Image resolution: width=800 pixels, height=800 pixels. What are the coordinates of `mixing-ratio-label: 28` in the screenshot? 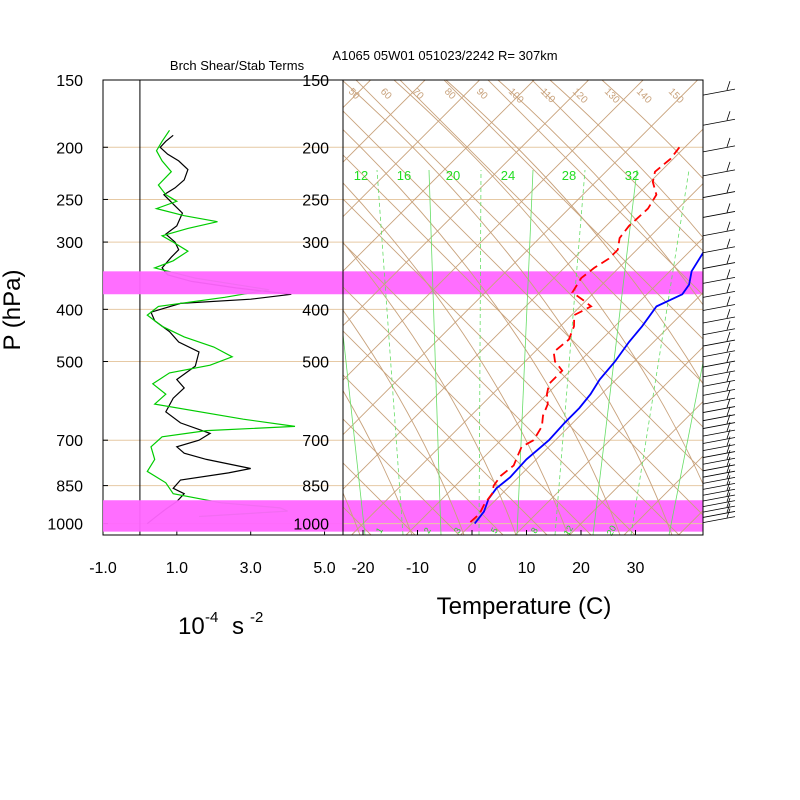 It's located at (569, 175).